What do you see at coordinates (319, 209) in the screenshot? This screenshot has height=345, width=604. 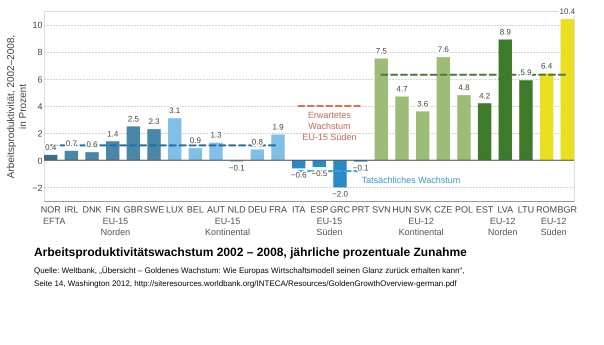 I see `x-tick-label: ESP` at bounding box center [319, 209].